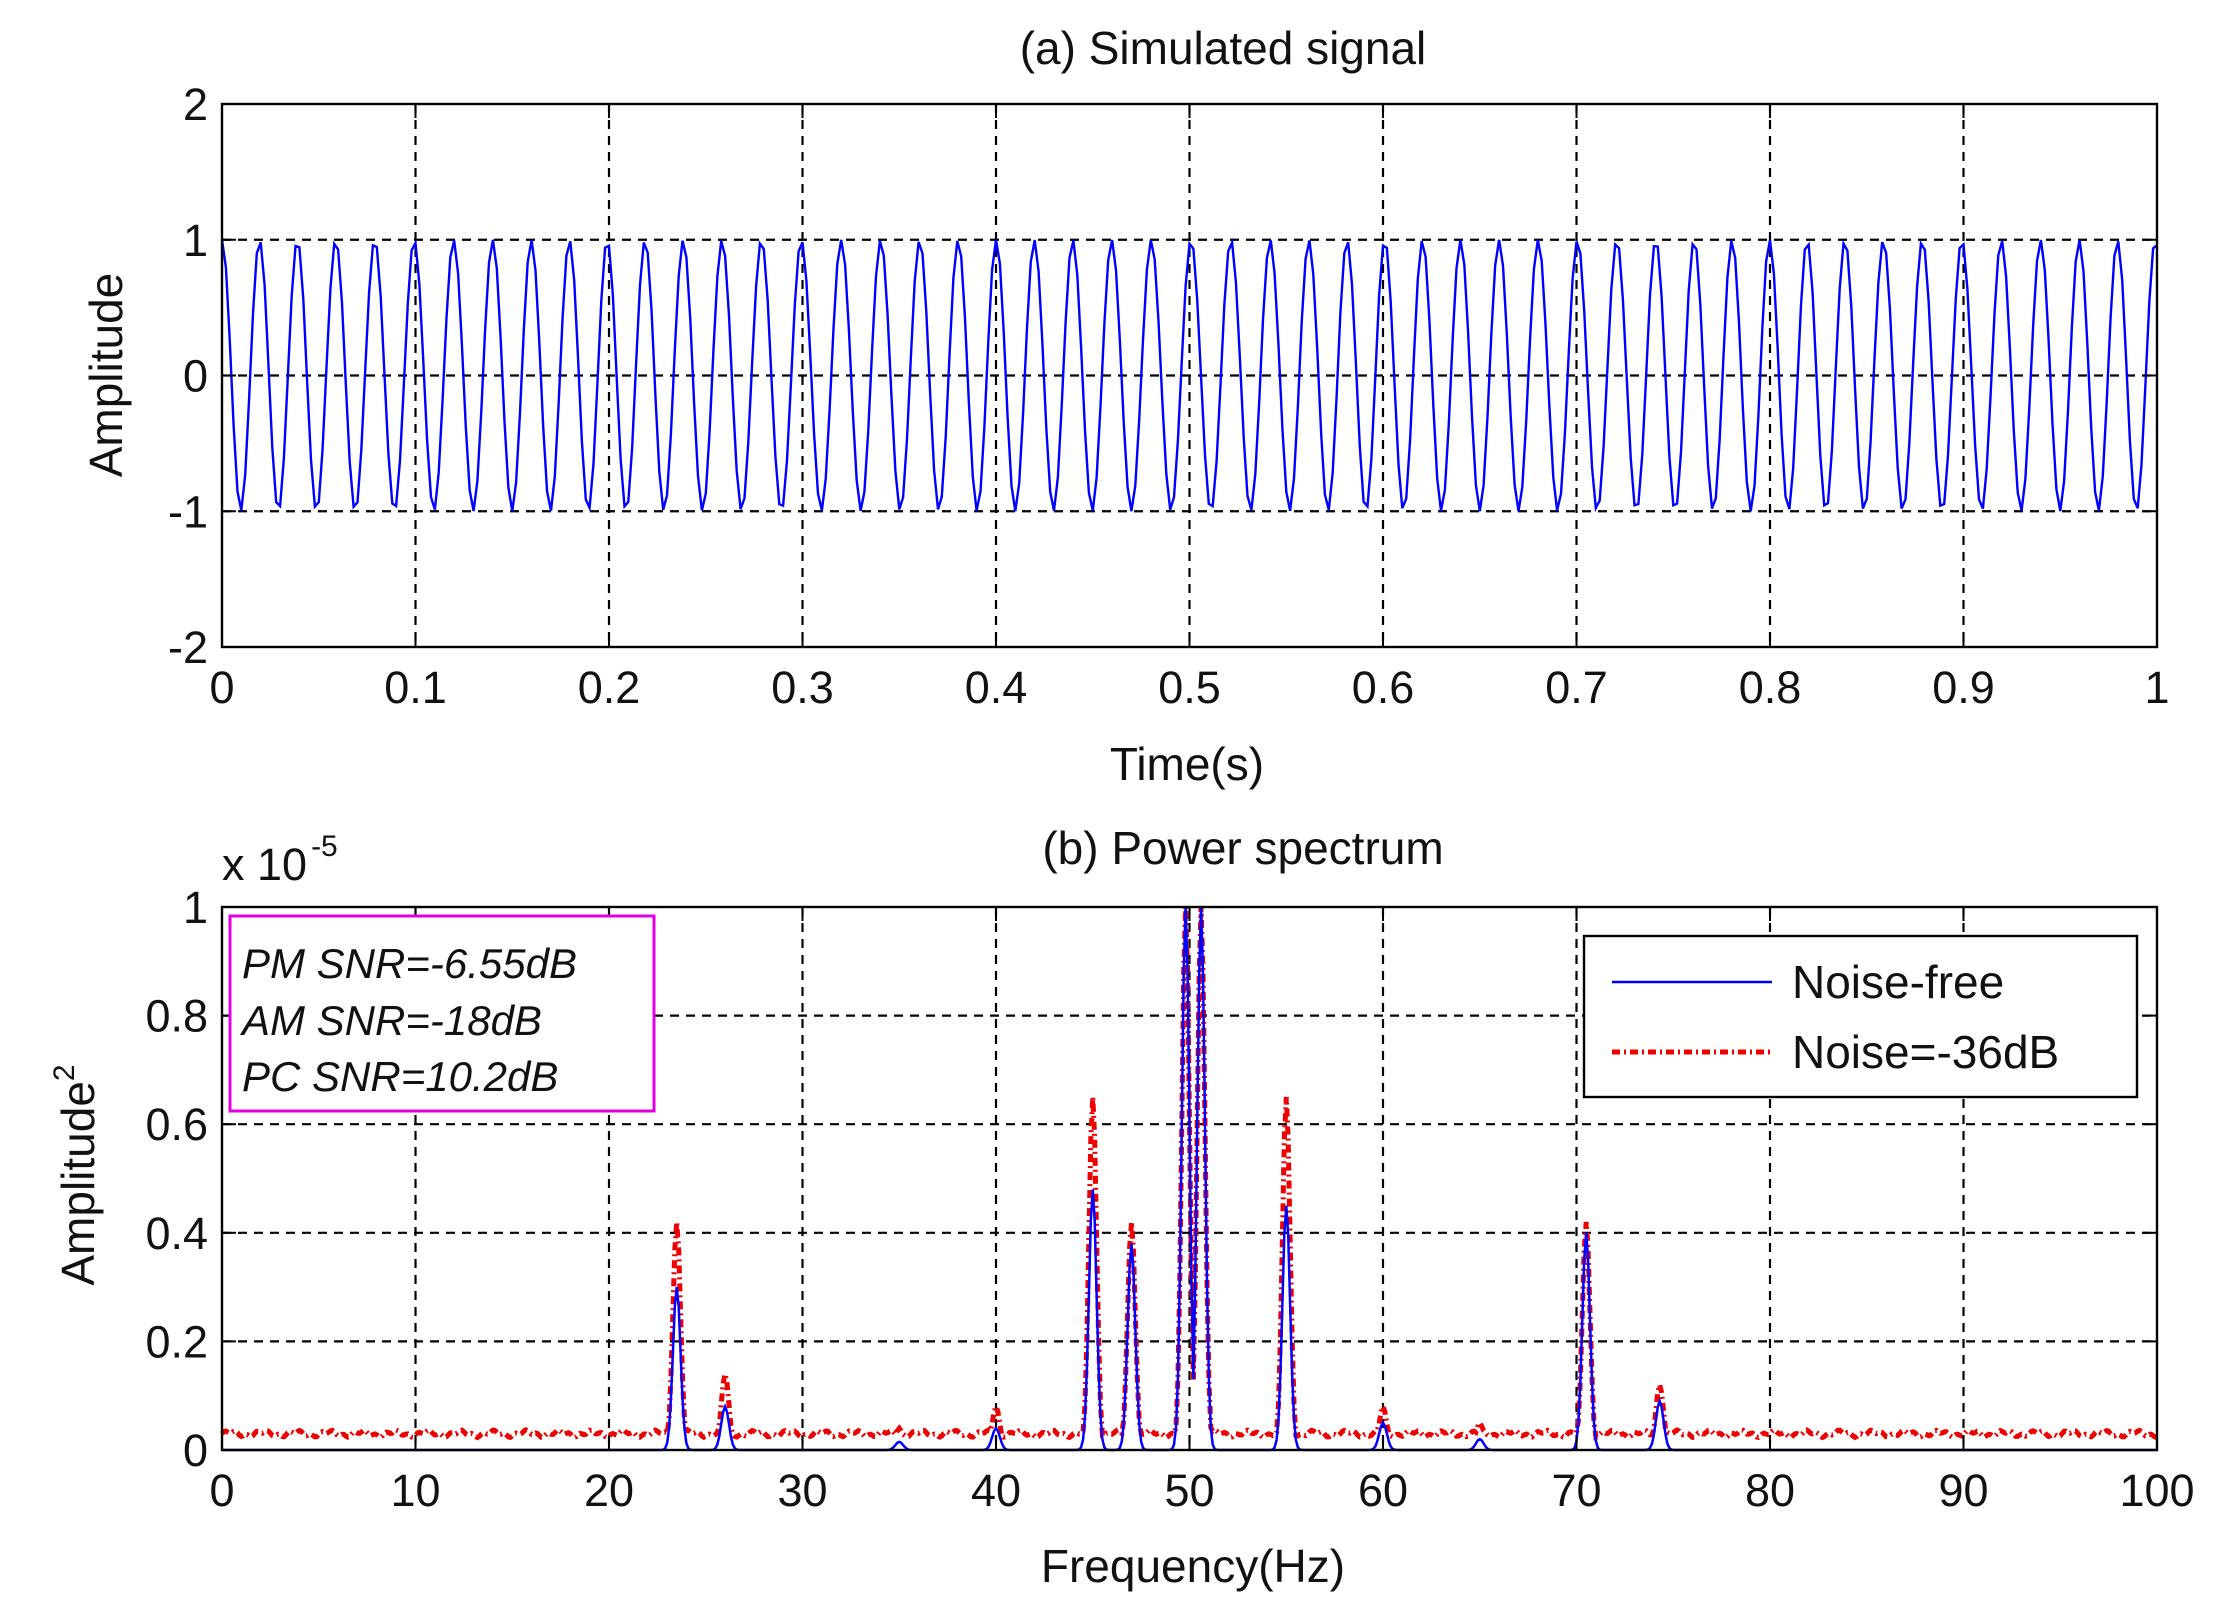 This screenshot has height=1610, width=2213. Describe the element at coordinates (176, 1233) in the screenshot. I see `y-tick-label: 0.4` at that location.